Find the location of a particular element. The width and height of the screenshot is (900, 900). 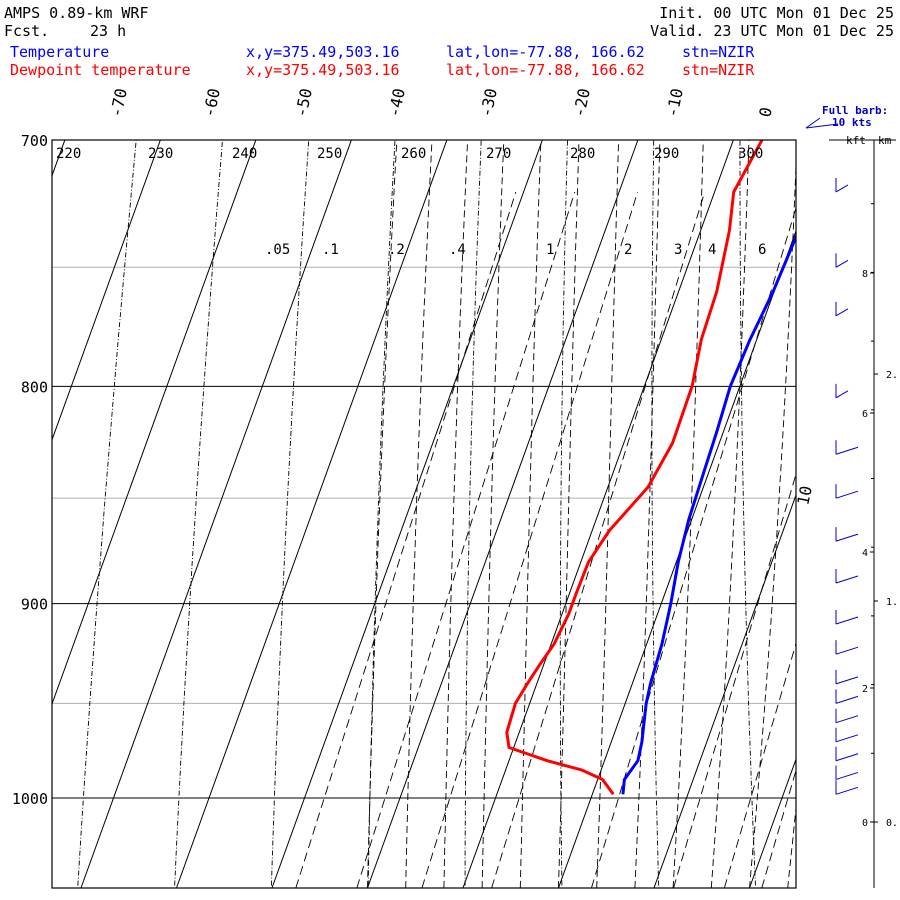

isotherm-label: 10 is located at coordinates (804, 495).